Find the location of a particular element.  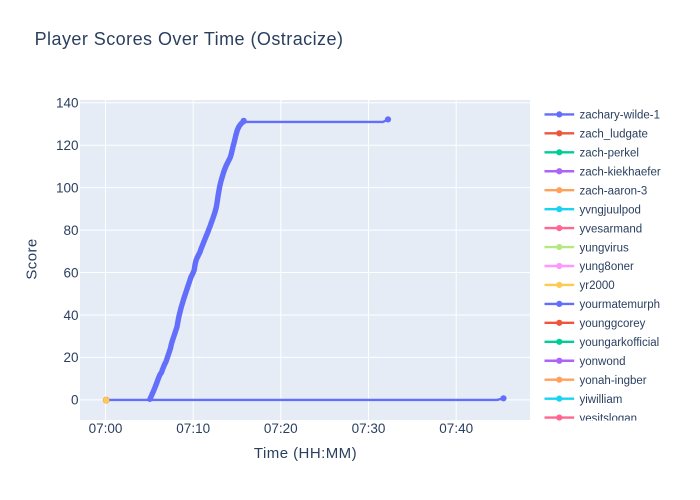

svg-text: 07:40 is located at coordinates (456, 428).